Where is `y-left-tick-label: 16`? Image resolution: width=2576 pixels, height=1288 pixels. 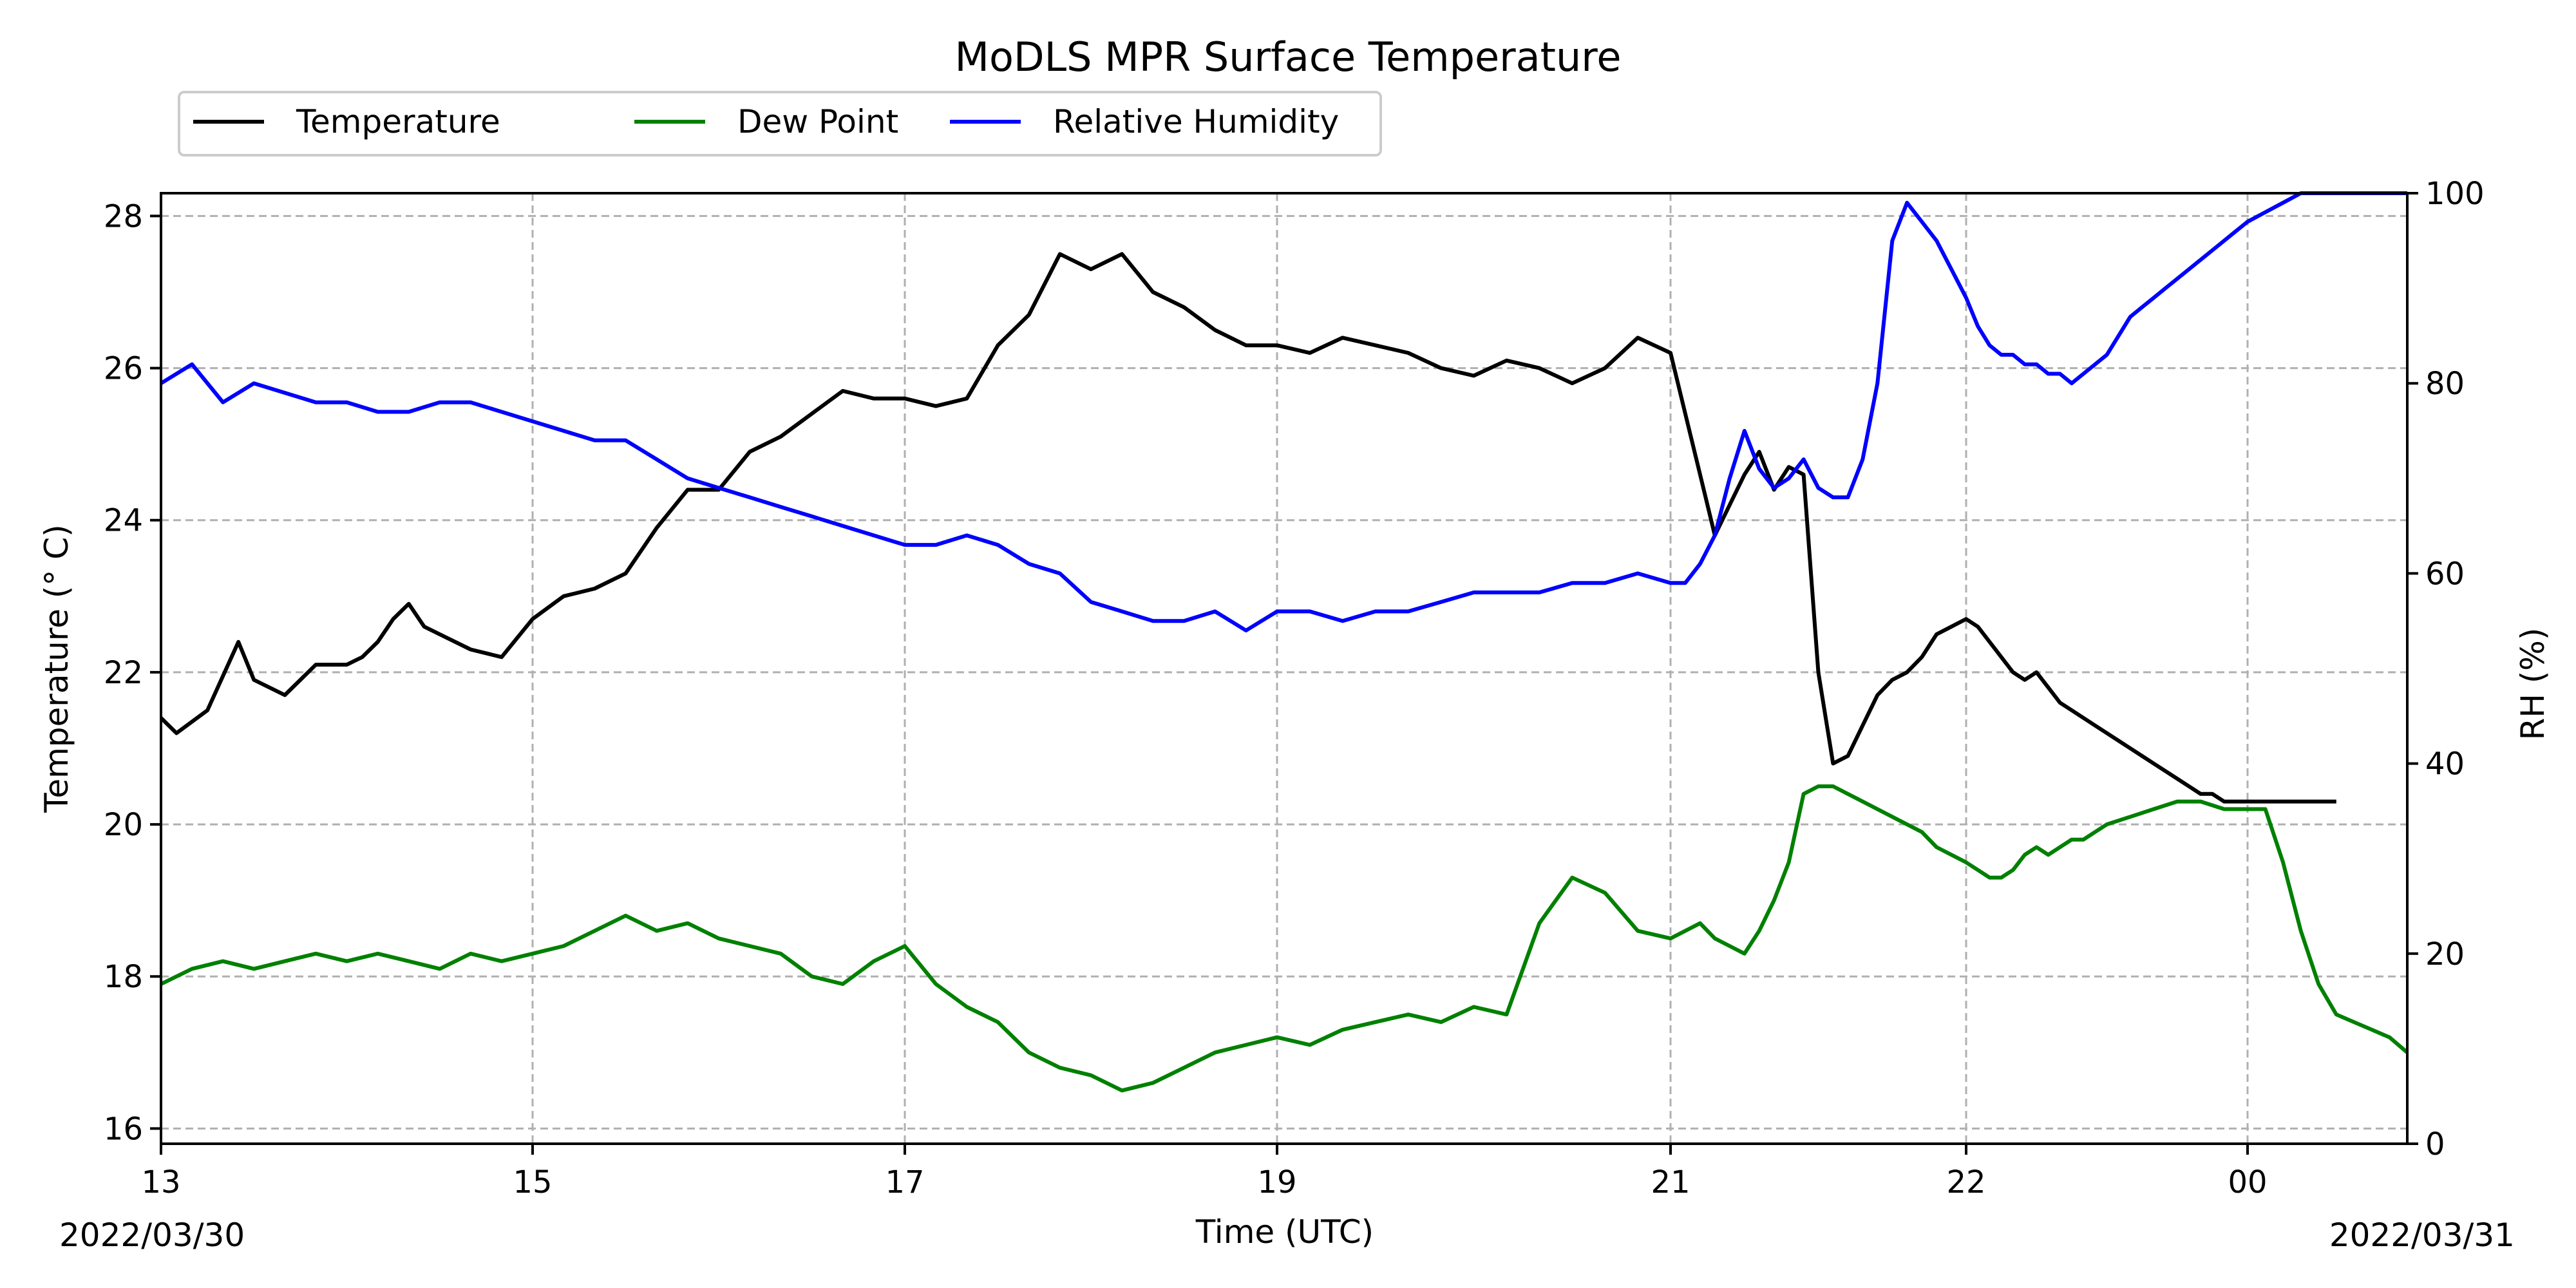
y-left-tick-label: 16 is located at coordinates (124, 1129).